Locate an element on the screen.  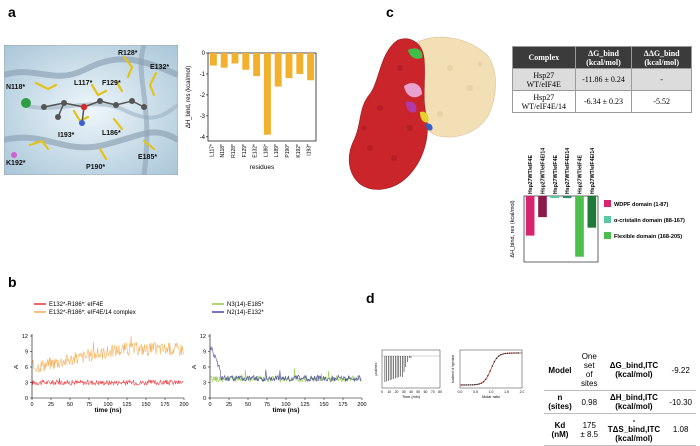
y-tick-label: 6 is located at coordinates (204, 368).